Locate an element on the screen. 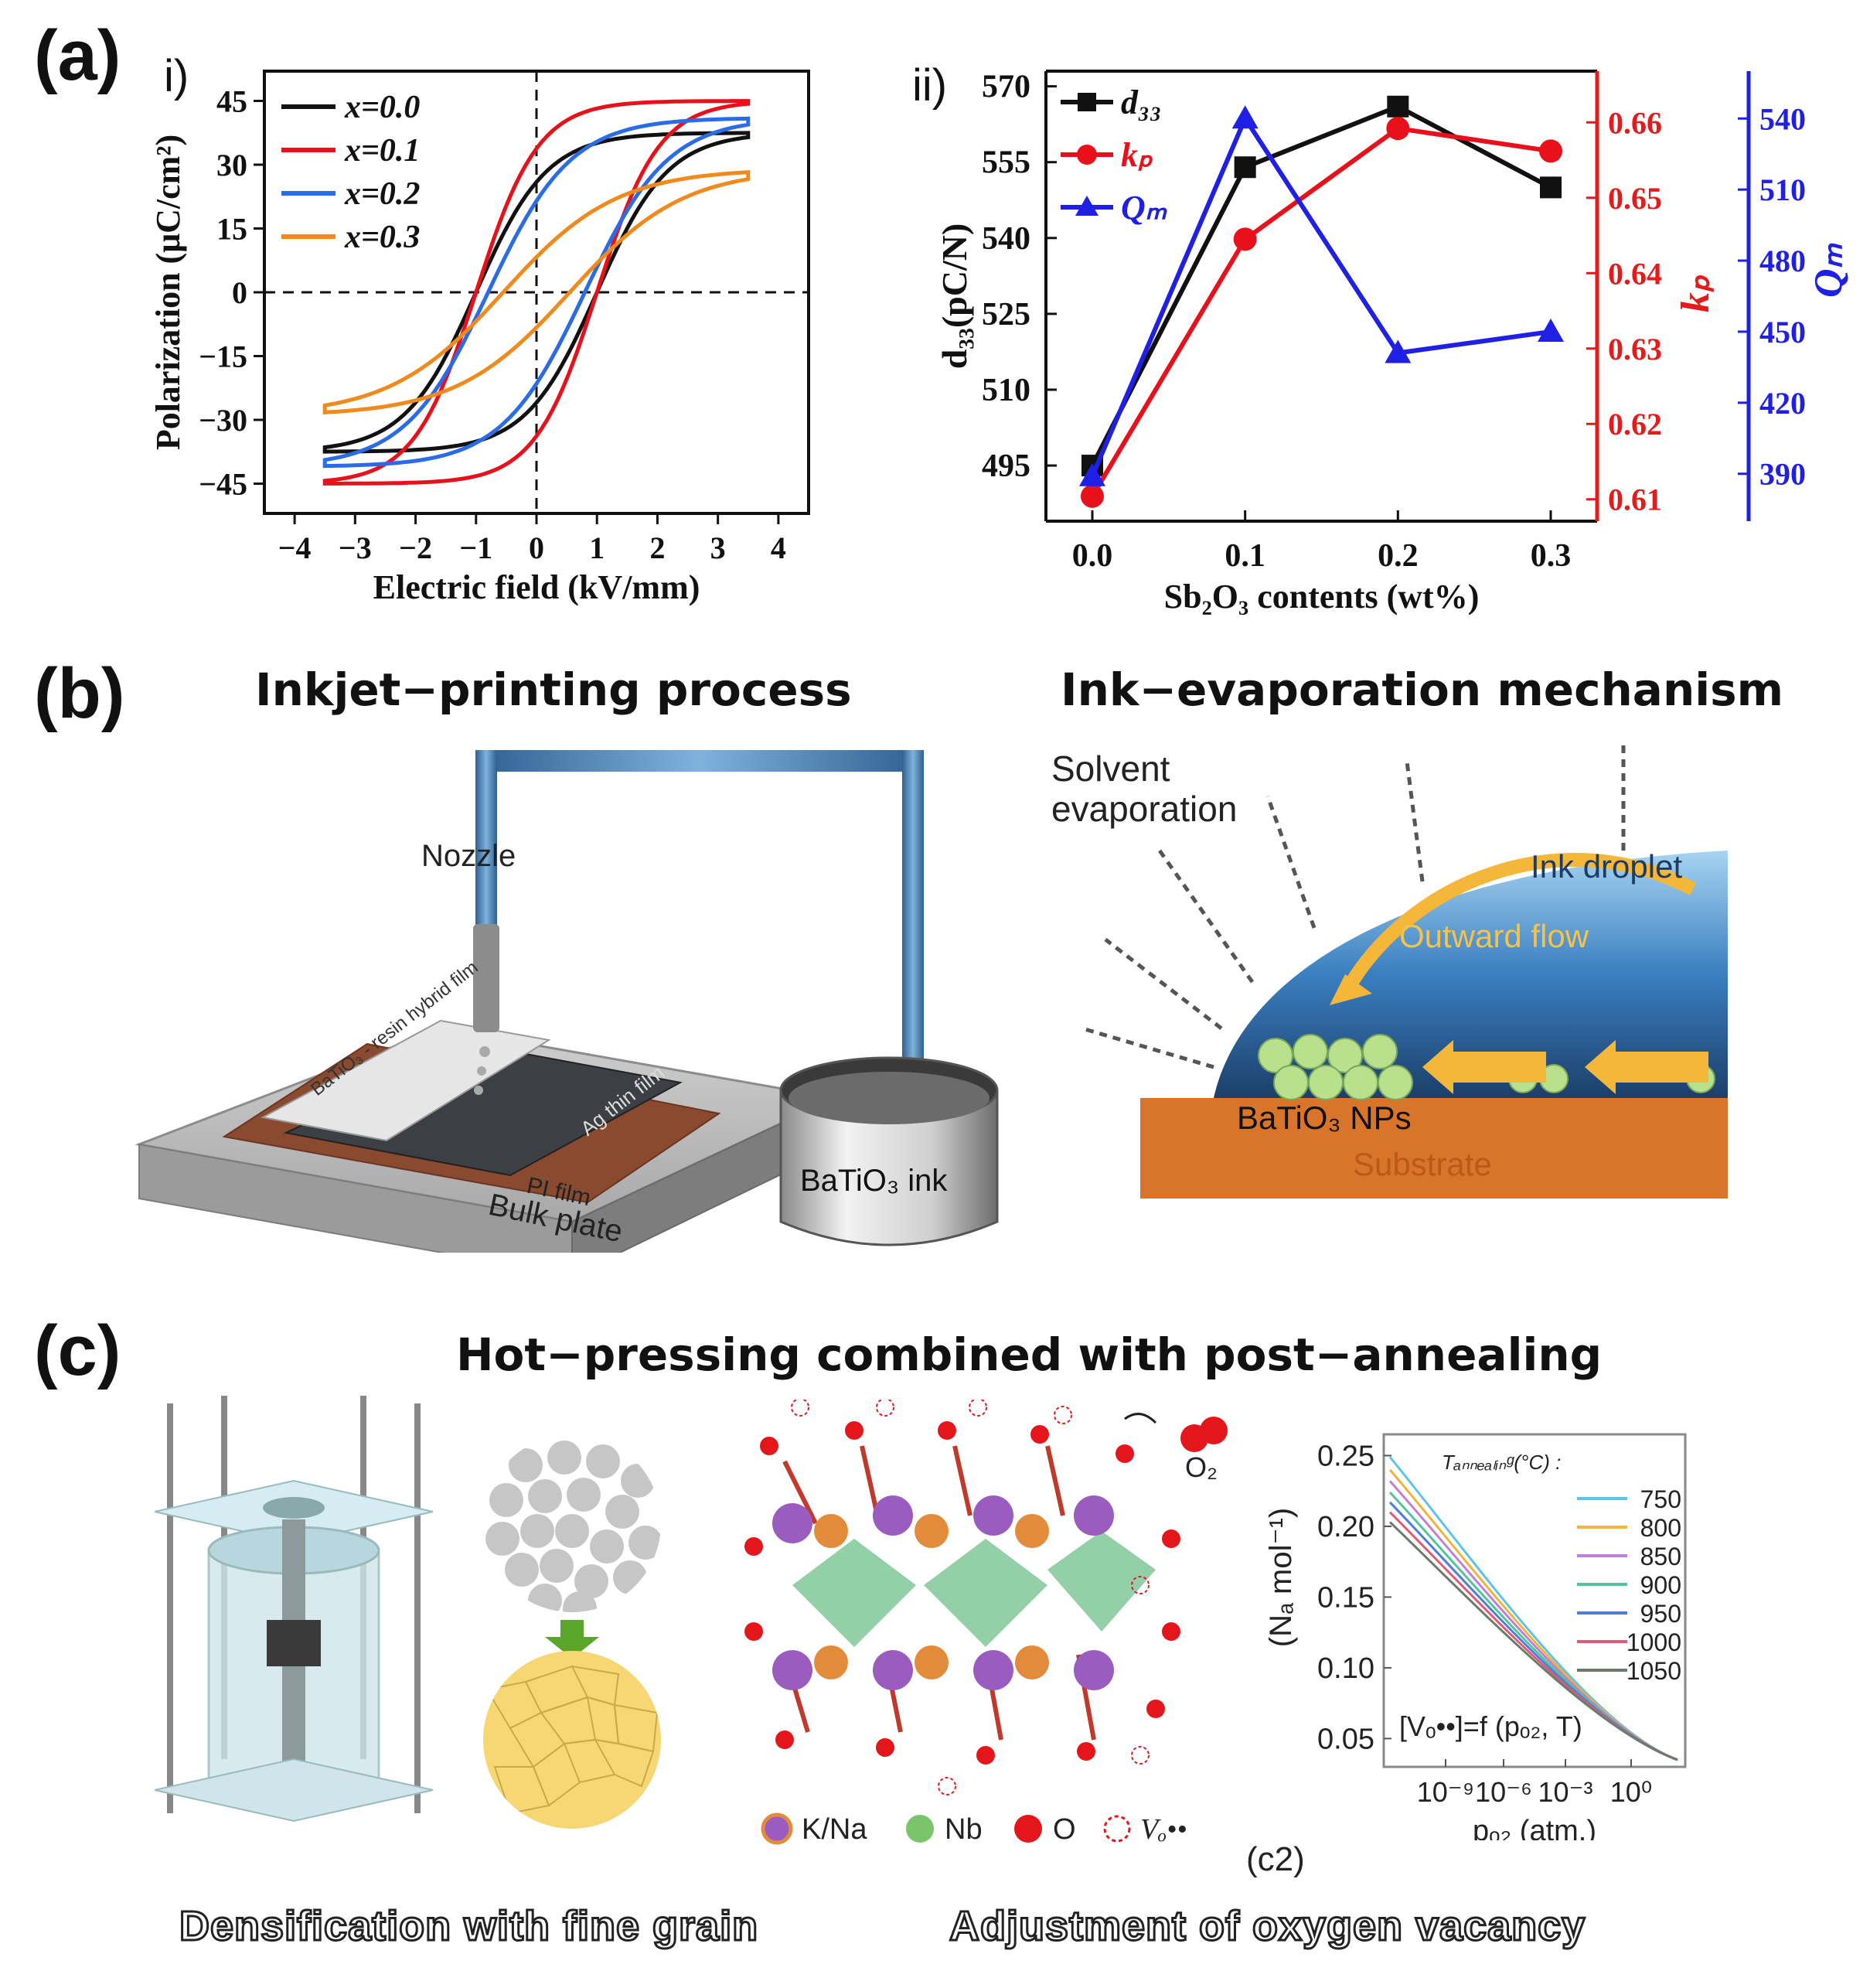  kp-tick-label: 0.61 is located at coordinates (1635, 500).